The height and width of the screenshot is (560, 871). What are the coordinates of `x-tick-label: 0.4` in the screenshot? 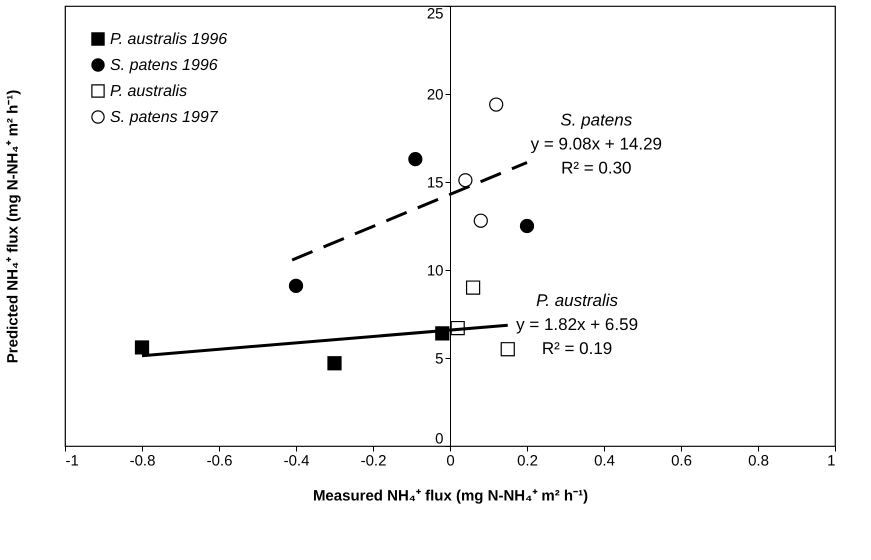 It's located at (604, 461).